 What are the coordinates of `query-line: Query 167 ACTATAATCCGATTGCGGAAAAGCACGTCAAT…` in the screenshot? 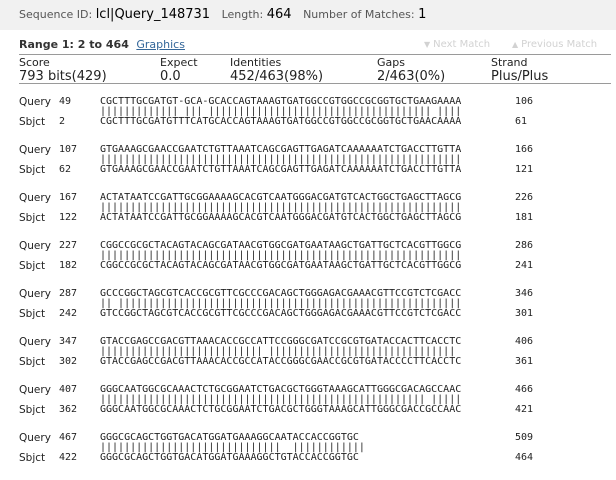 It's located at (317, 198).